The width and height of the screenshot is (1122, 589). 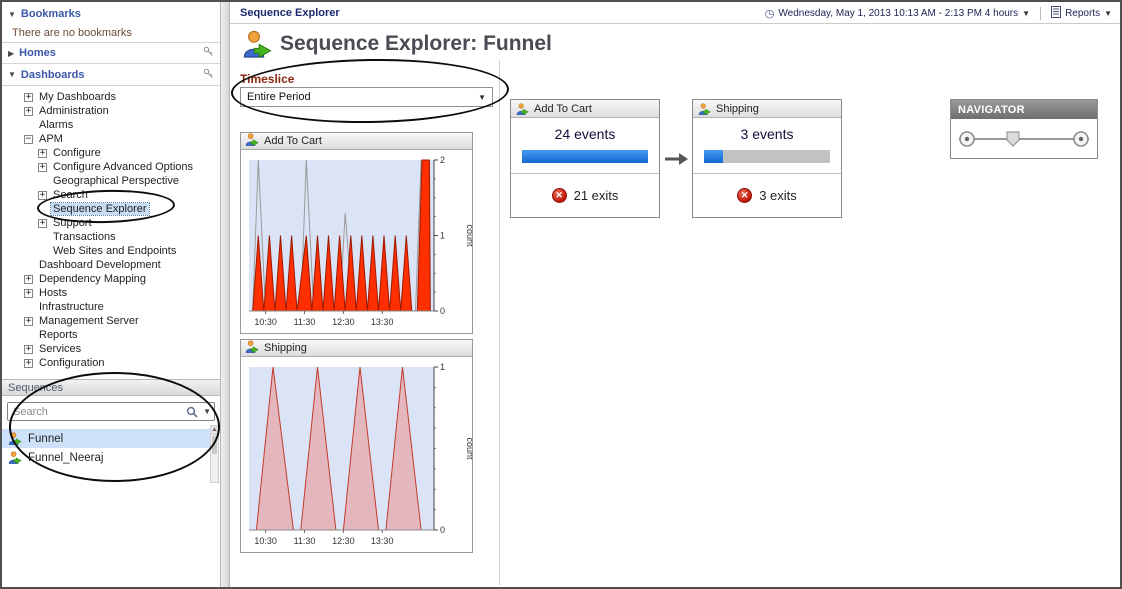 I want to click on tree-item-apm: − APM, so click(x=111, y=139).